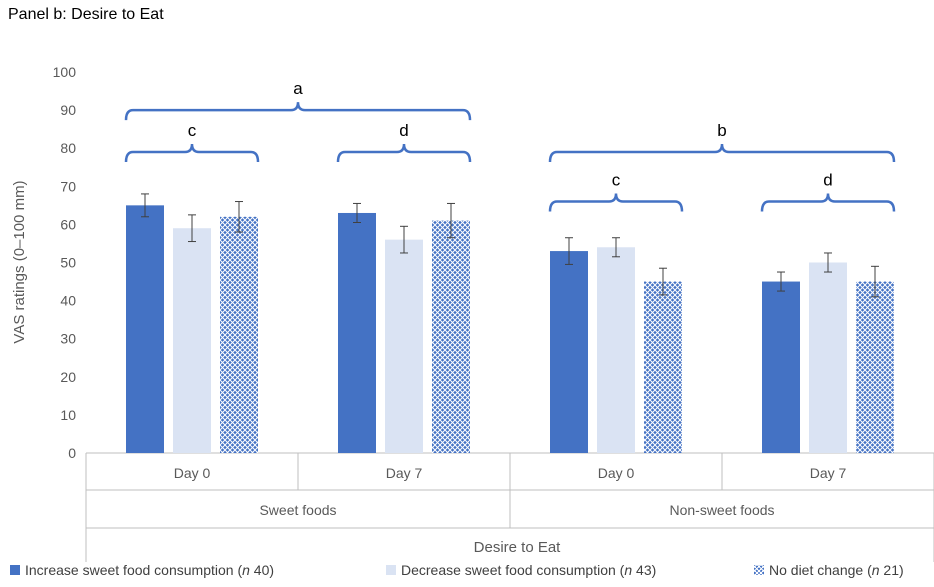  What do you see at coordinates (68, 110) in the screenshot?
I see `y-tick-label: 90` at bounding box center [68, 110].